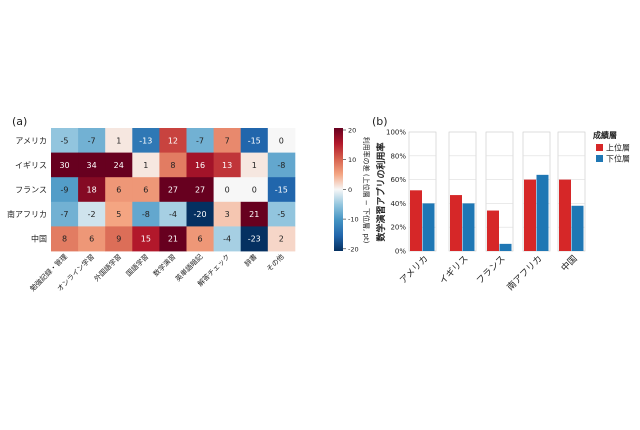 The width and height of the screenshot is (640, 430). What do you see at coordinates (200, 165) in the screenshot?
I see `heatmap-cell-label: 16` at bounding box center [200, 165].